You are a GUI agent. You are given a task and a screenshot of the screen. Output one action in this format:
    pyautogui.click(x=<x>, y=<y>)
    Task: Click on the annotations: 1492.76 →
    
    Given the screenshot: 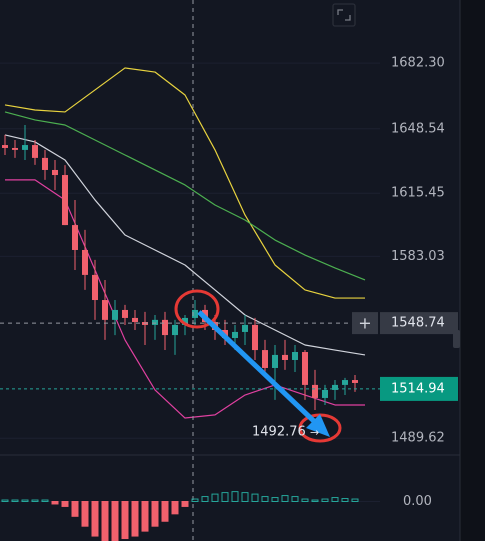 What is the action you would take?
    pyautogui.click(x=258, y=366)
    